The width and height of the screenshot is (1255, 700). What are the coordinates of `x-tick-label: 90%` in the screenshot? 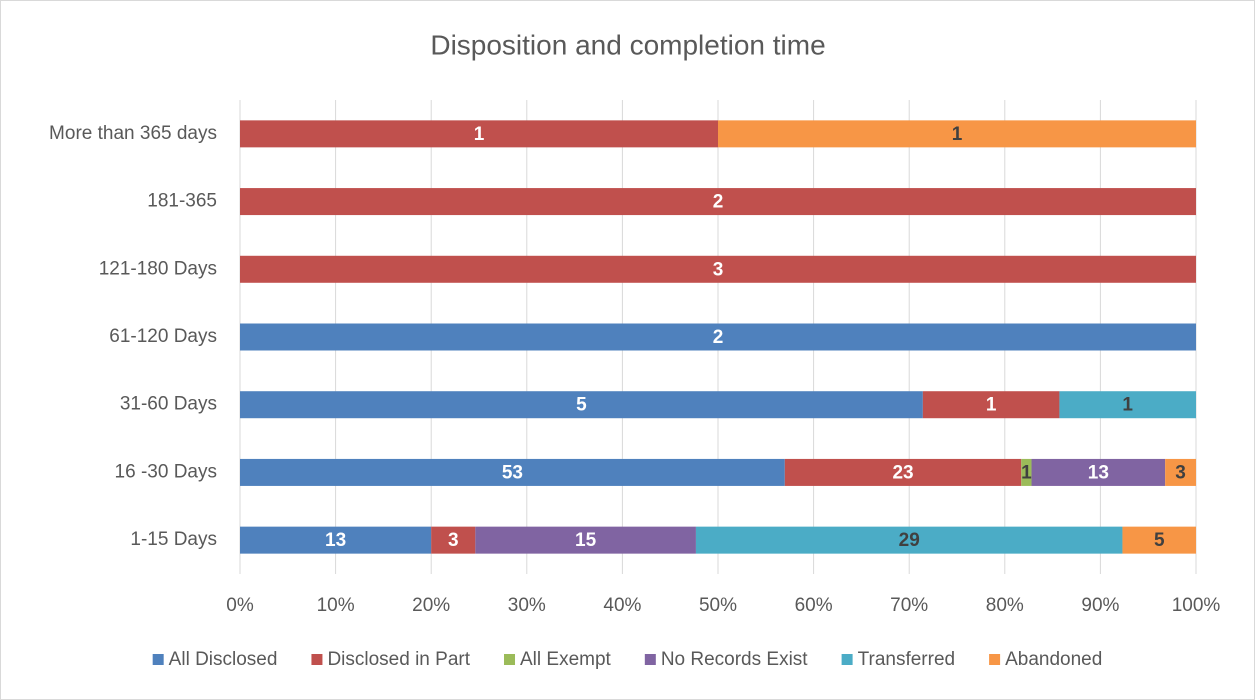 It's located at (1100, 605).